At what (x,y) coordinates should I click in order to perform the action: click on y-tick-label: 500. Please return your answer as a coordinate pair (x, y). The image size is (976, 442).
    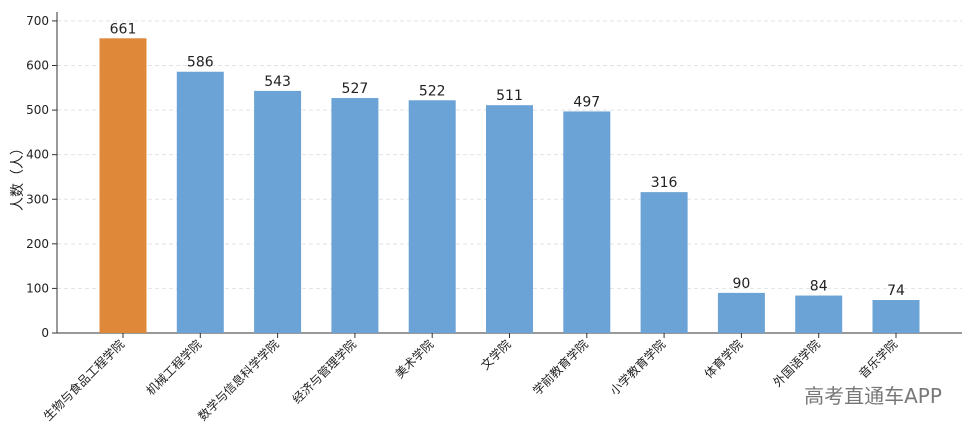
    Looking at the image, I should click on (37, 110).